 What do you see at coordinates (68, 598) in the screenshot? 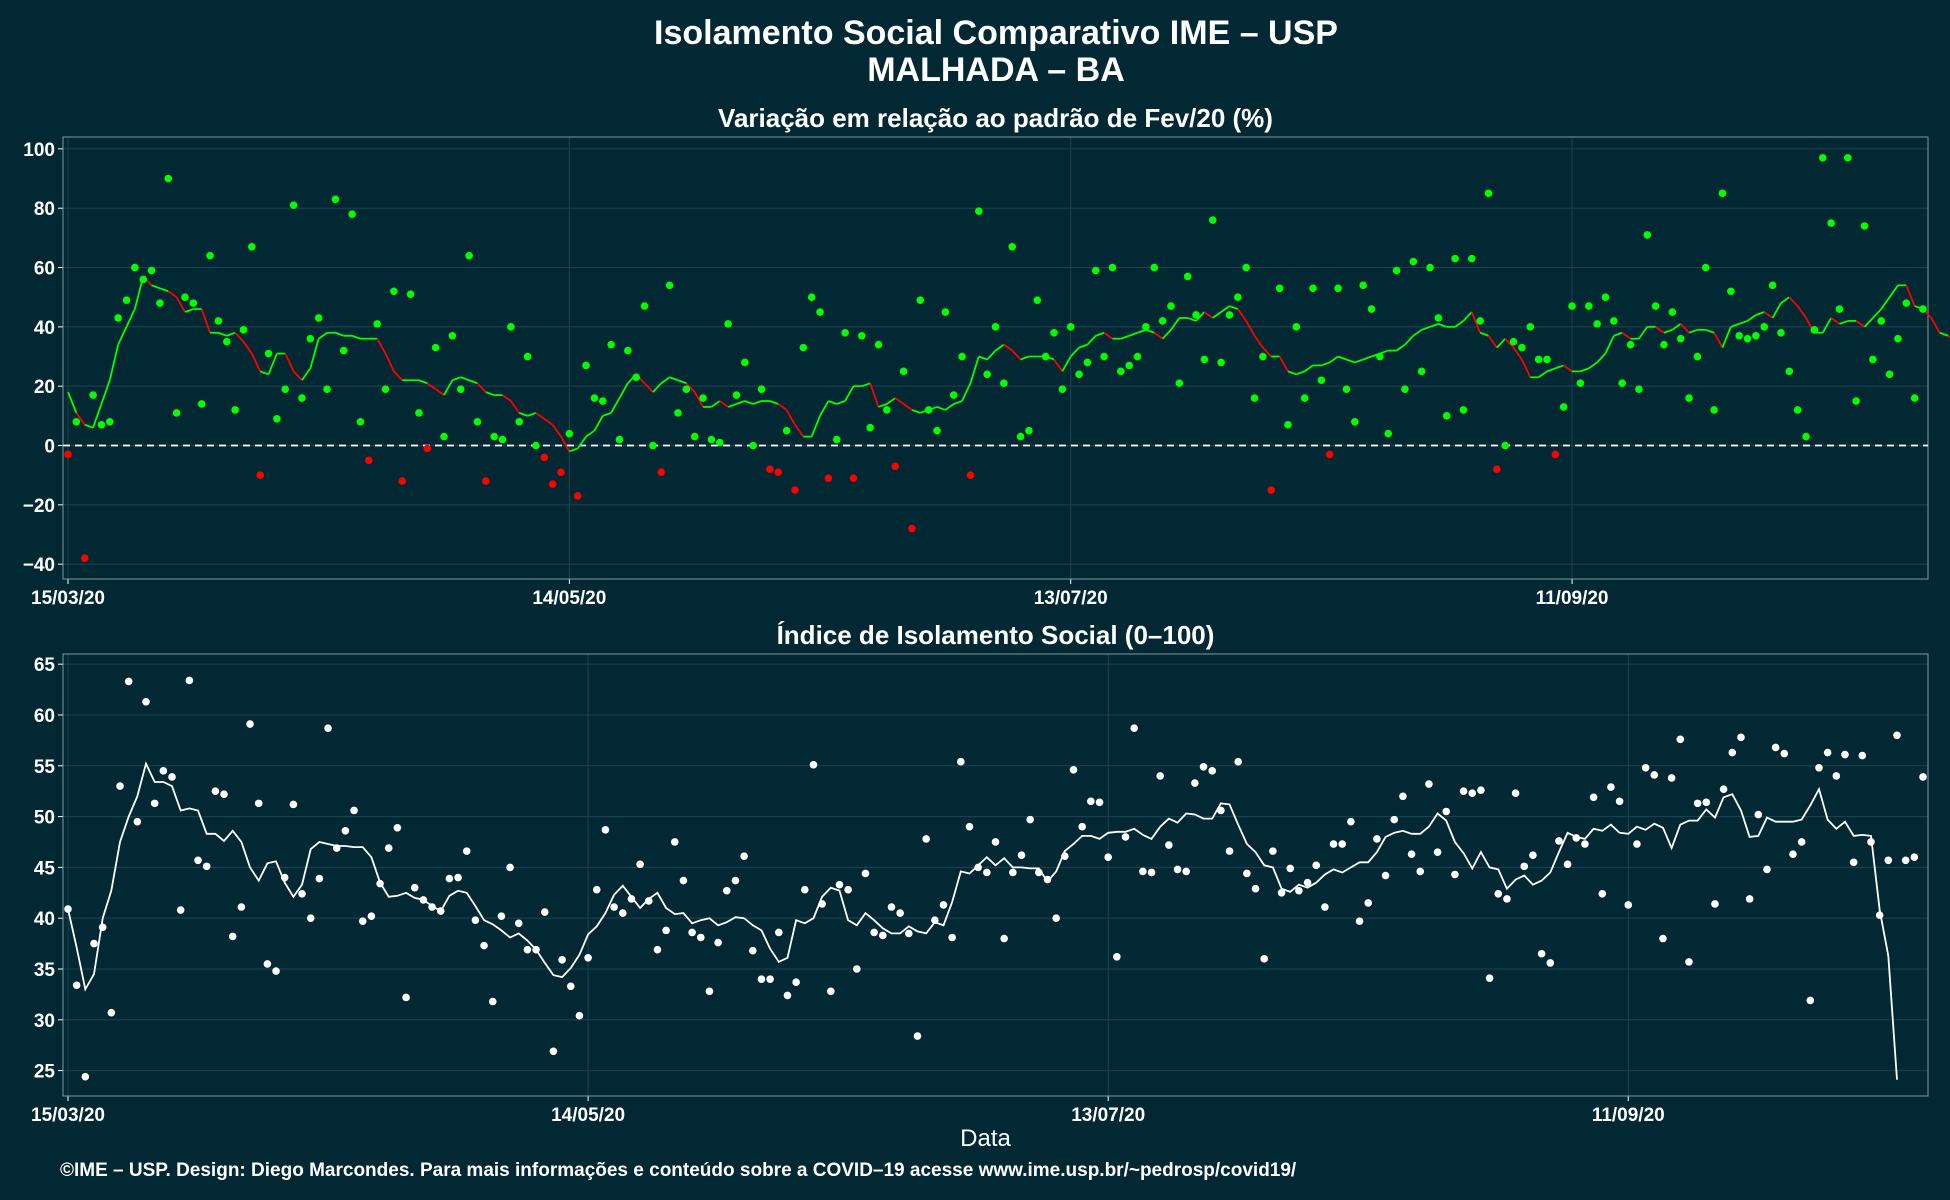
I see `x-tick-label: 15/03/20` at bounding box center [68, 598].